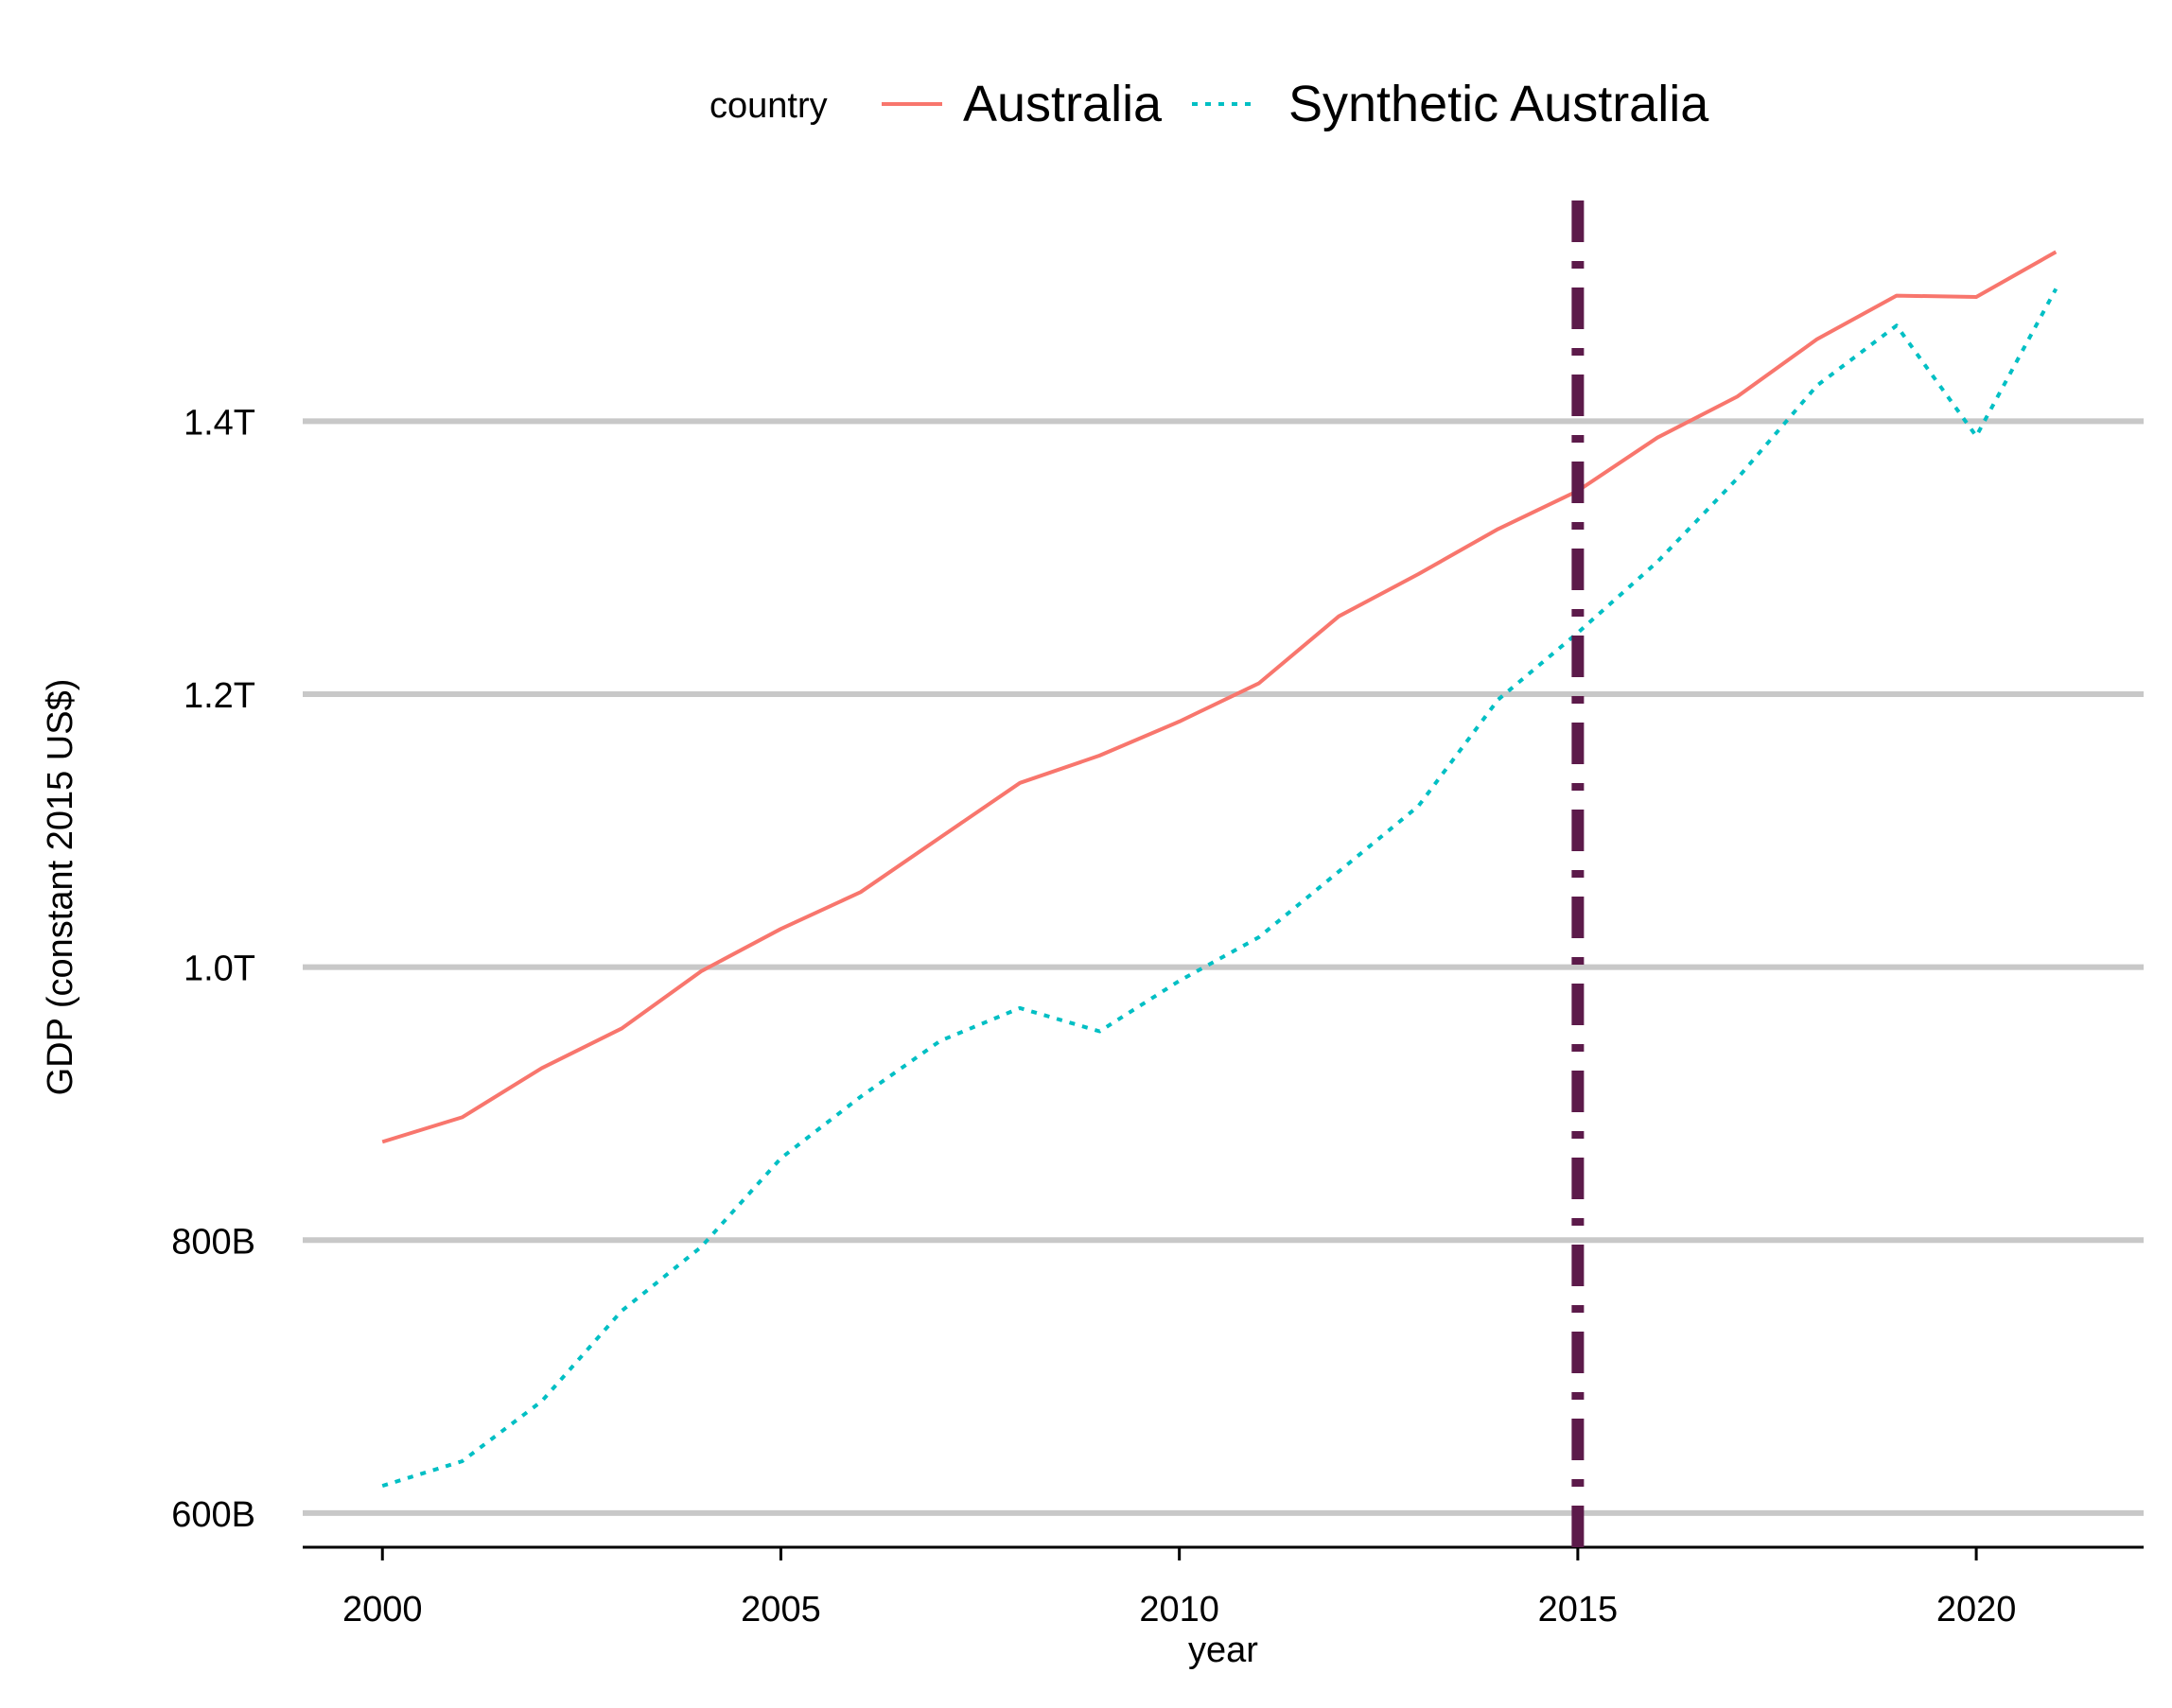 The height and width of the screenshot is (1708, 2172). What do you see at coordinates (382, 1610) in the screenshot?
I see `x-tick-label: 2000` at bounding box center [382, 1610].